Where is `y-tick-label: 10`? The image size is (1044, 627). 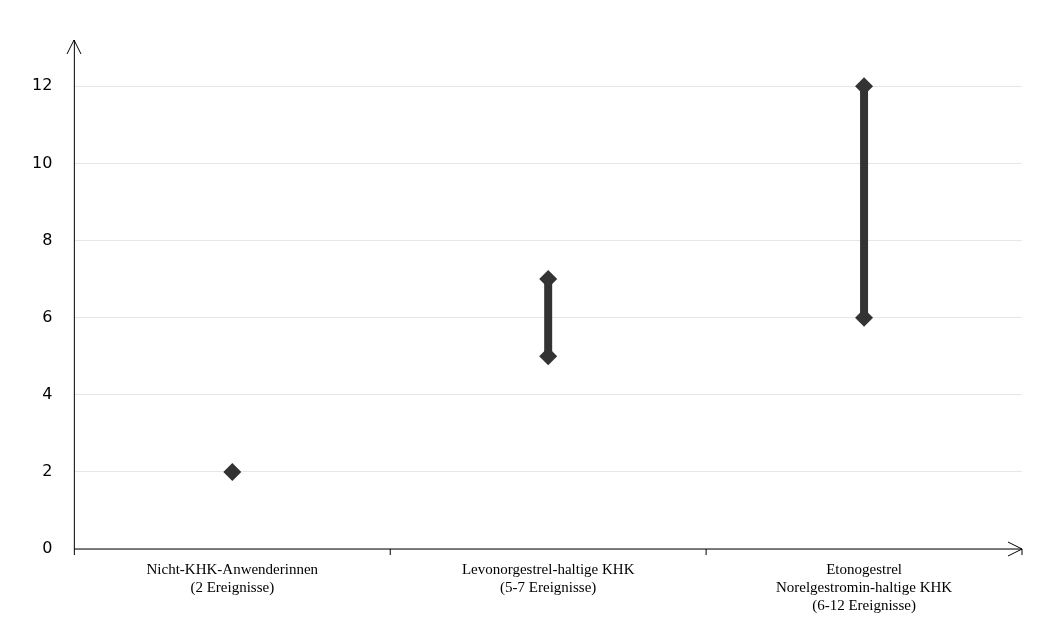
y-tick-label: 10 is located at coordinates (42, 162).